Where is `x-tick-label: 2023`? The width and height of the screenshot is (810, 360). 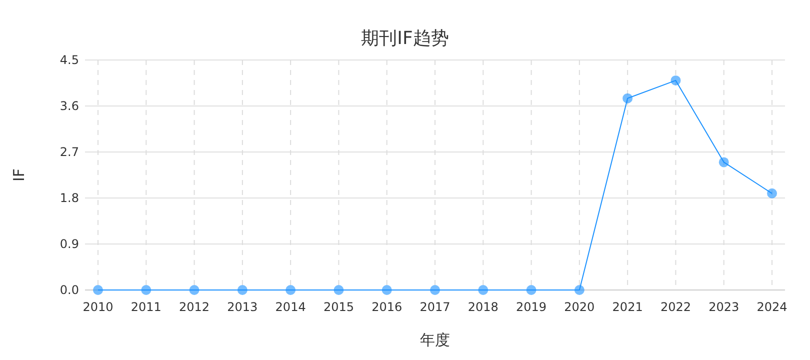
x-tick-label: 2023 is located at coordinates (724, 307).